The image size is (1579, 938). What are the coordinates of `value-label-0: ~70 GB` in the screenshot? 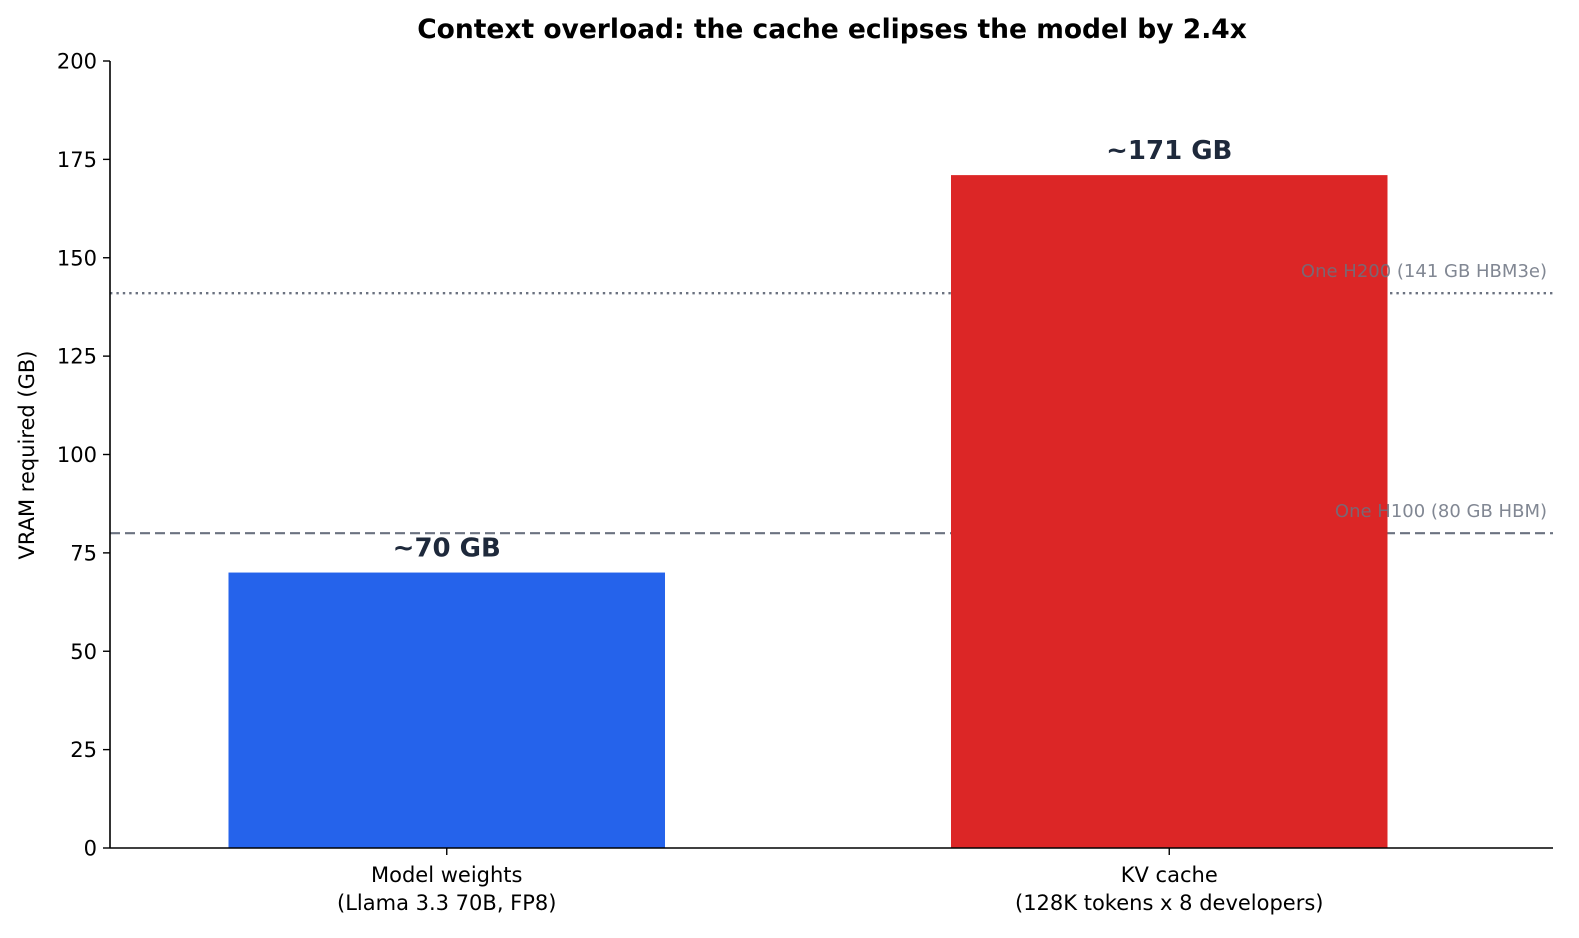 It's located at (447, 549).